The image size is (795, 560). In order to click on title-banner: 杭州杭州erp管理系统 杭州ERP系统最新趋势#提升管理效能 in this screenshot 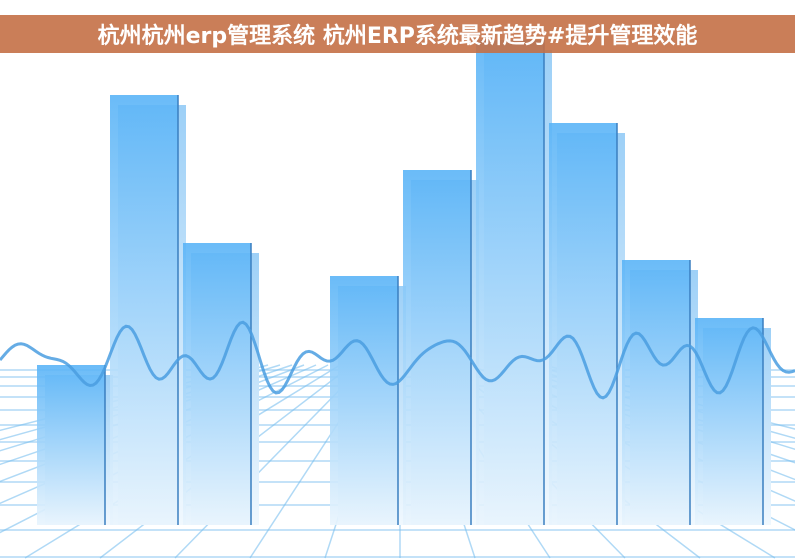, I will do `click(397, 34)`.